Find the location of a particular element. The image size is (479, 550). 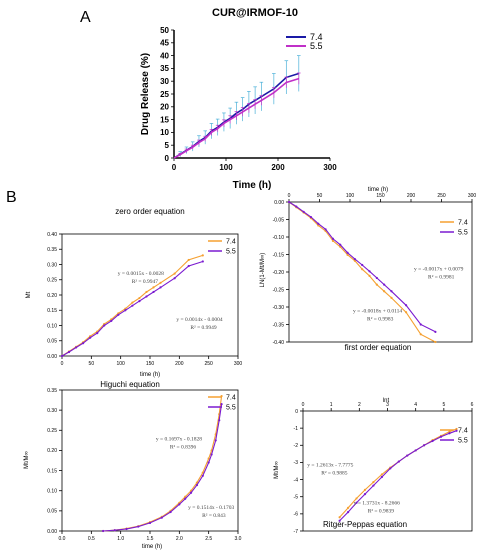

equation-annotation: y = 0.0014x - 0.0004 is located at coordinates (199, 320).